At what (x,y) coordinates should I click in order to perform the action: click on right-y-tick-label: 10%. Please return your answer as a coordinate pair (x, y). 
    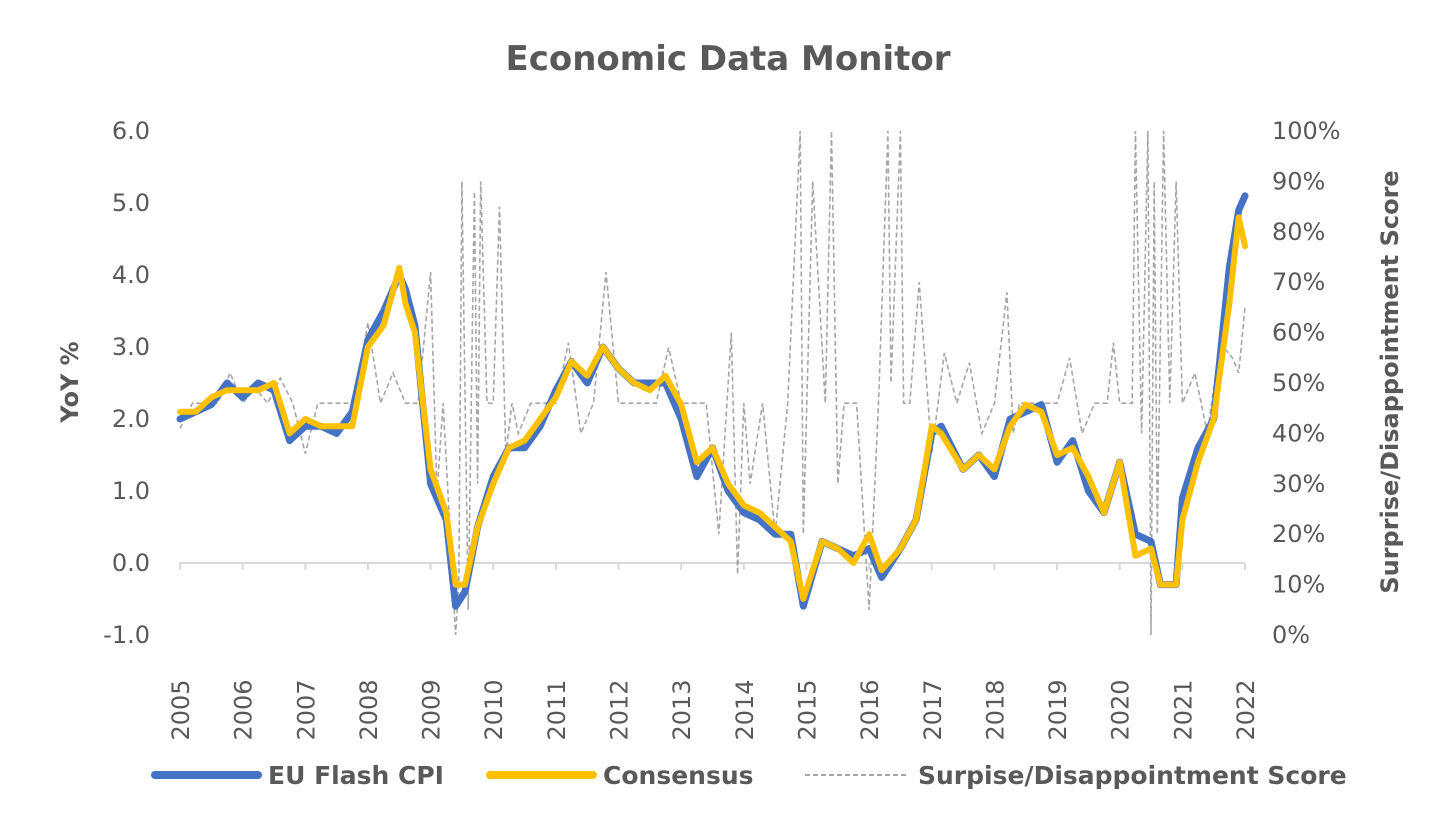
    Looking at the image, I should click on (1298, 585).